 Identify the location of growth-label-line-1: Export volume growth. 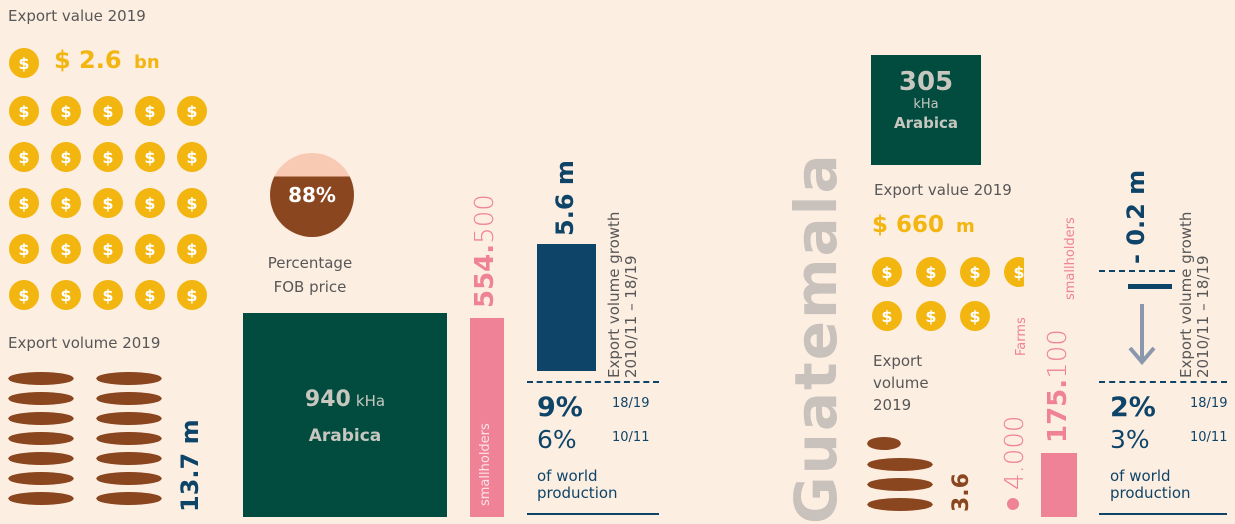
(1186, 294).